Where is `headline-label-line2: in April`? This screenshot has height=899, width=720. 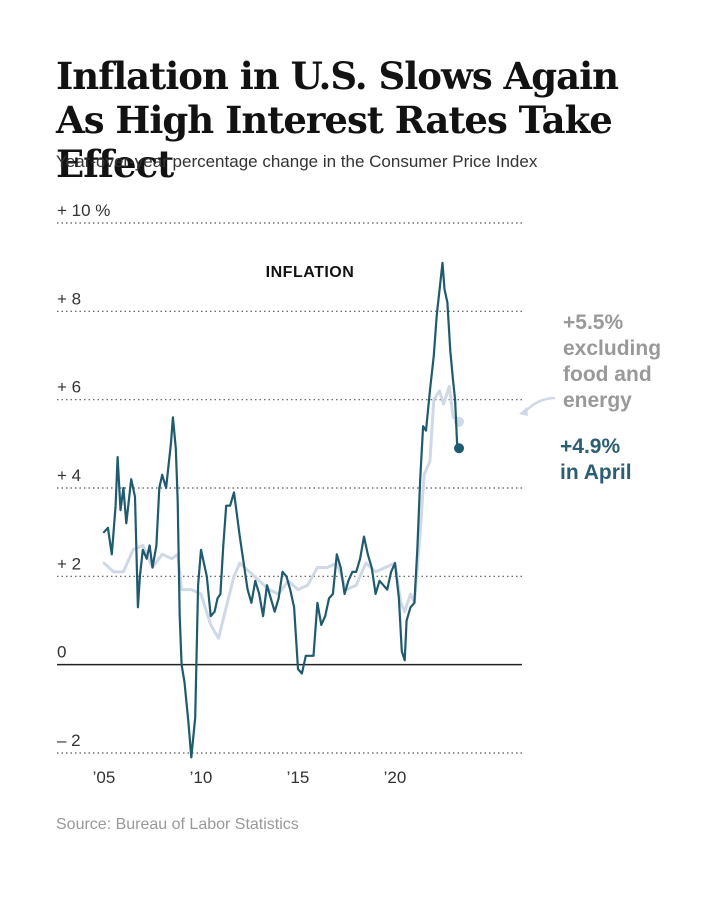 headline-label-line2: in April is located at coordinates (596, 472).